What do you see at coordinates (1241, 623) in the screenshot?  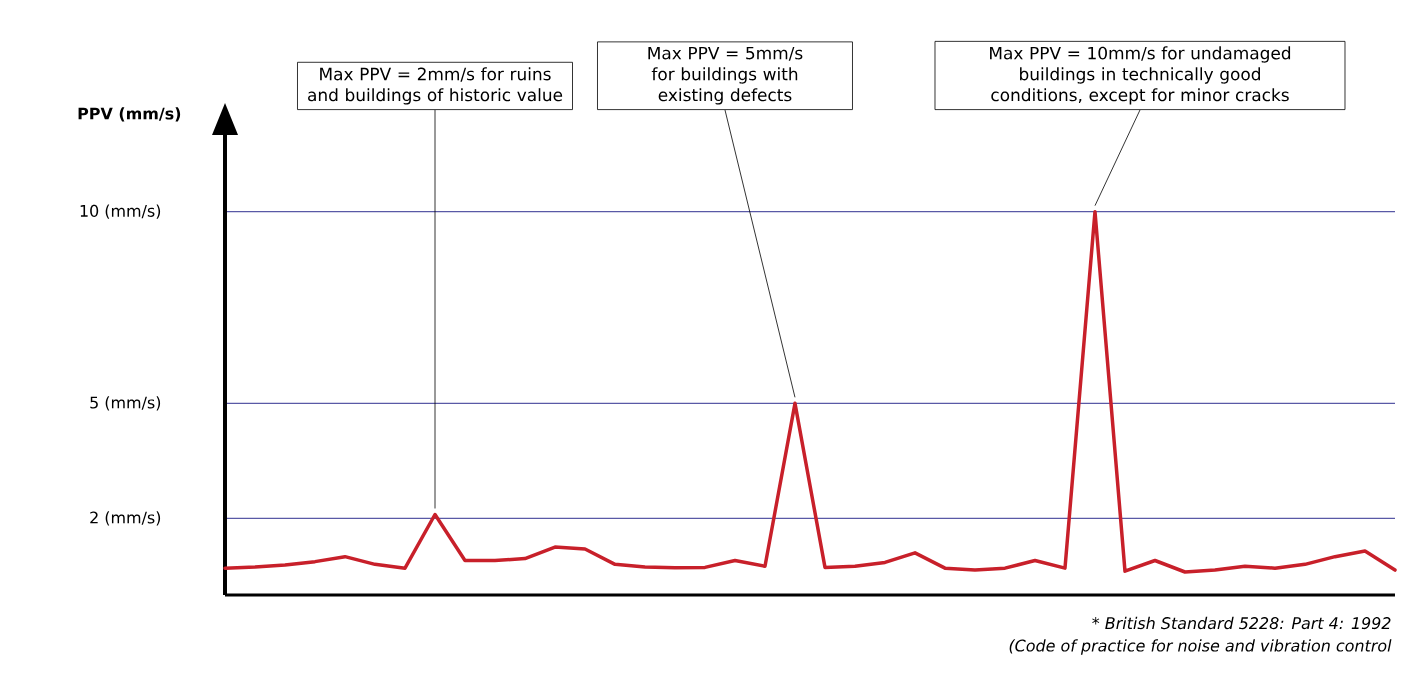 I see `text: * British Standard 5228: Part 4: 1992` at bounding box center [1241, 623].